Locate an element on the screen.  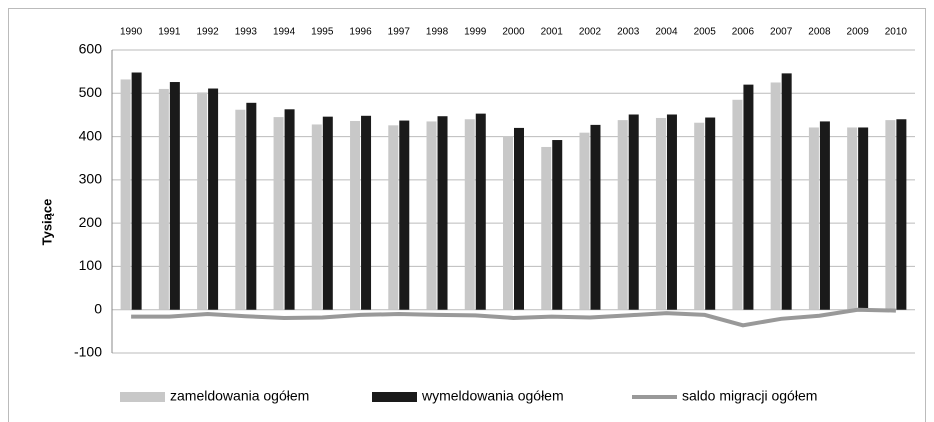
x-tick-label: 2005 is located at coordinates (705, 32).